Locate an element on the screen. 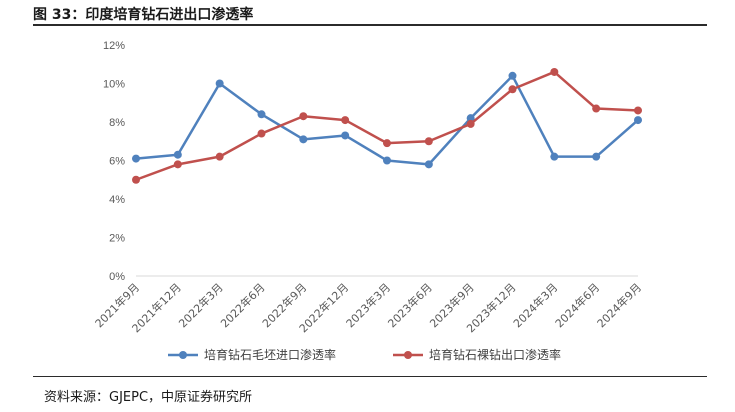 This screenshot has width=735, height=412. title-rule is located at coordinates (370, 25).